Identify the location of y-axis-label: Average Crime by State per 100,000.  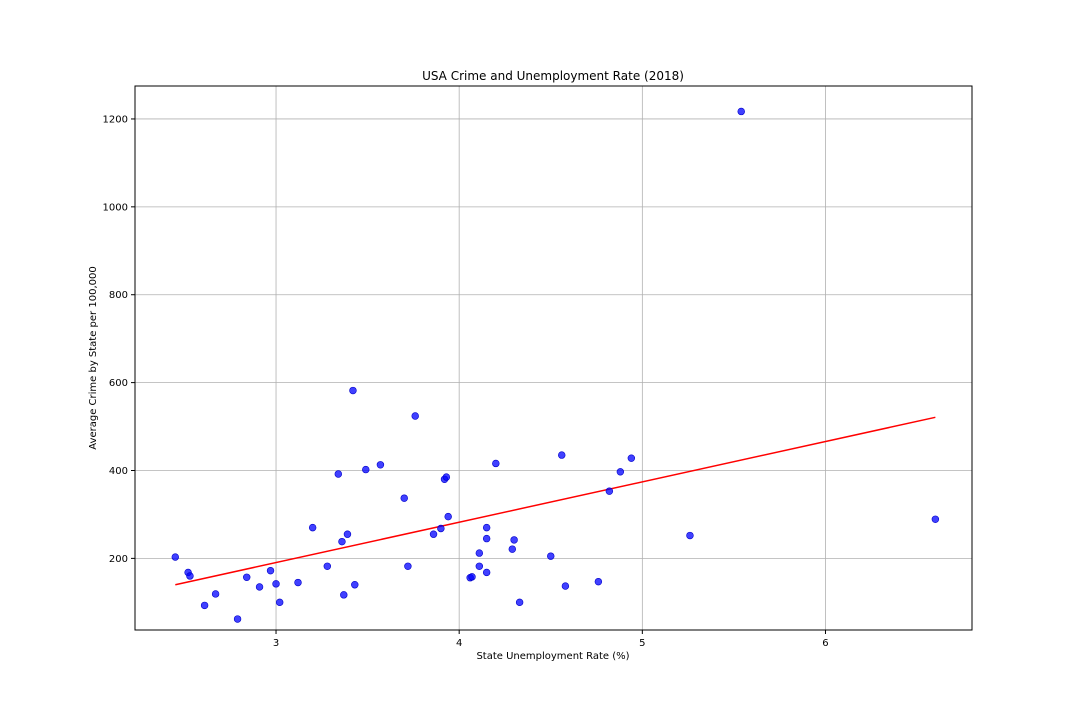
(93, 357).